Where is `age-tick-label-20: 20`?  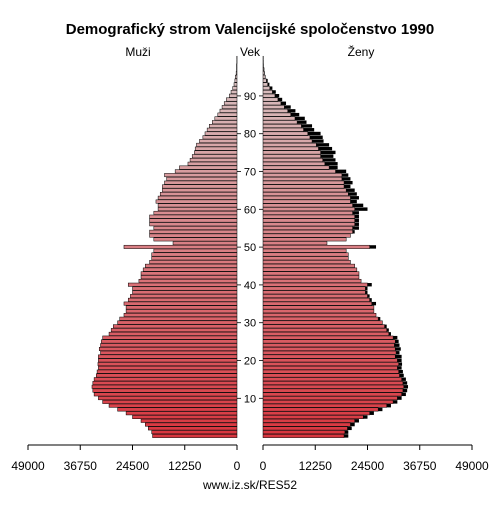 age-tick-label-20: 20 is located at coordinates (250, 362).